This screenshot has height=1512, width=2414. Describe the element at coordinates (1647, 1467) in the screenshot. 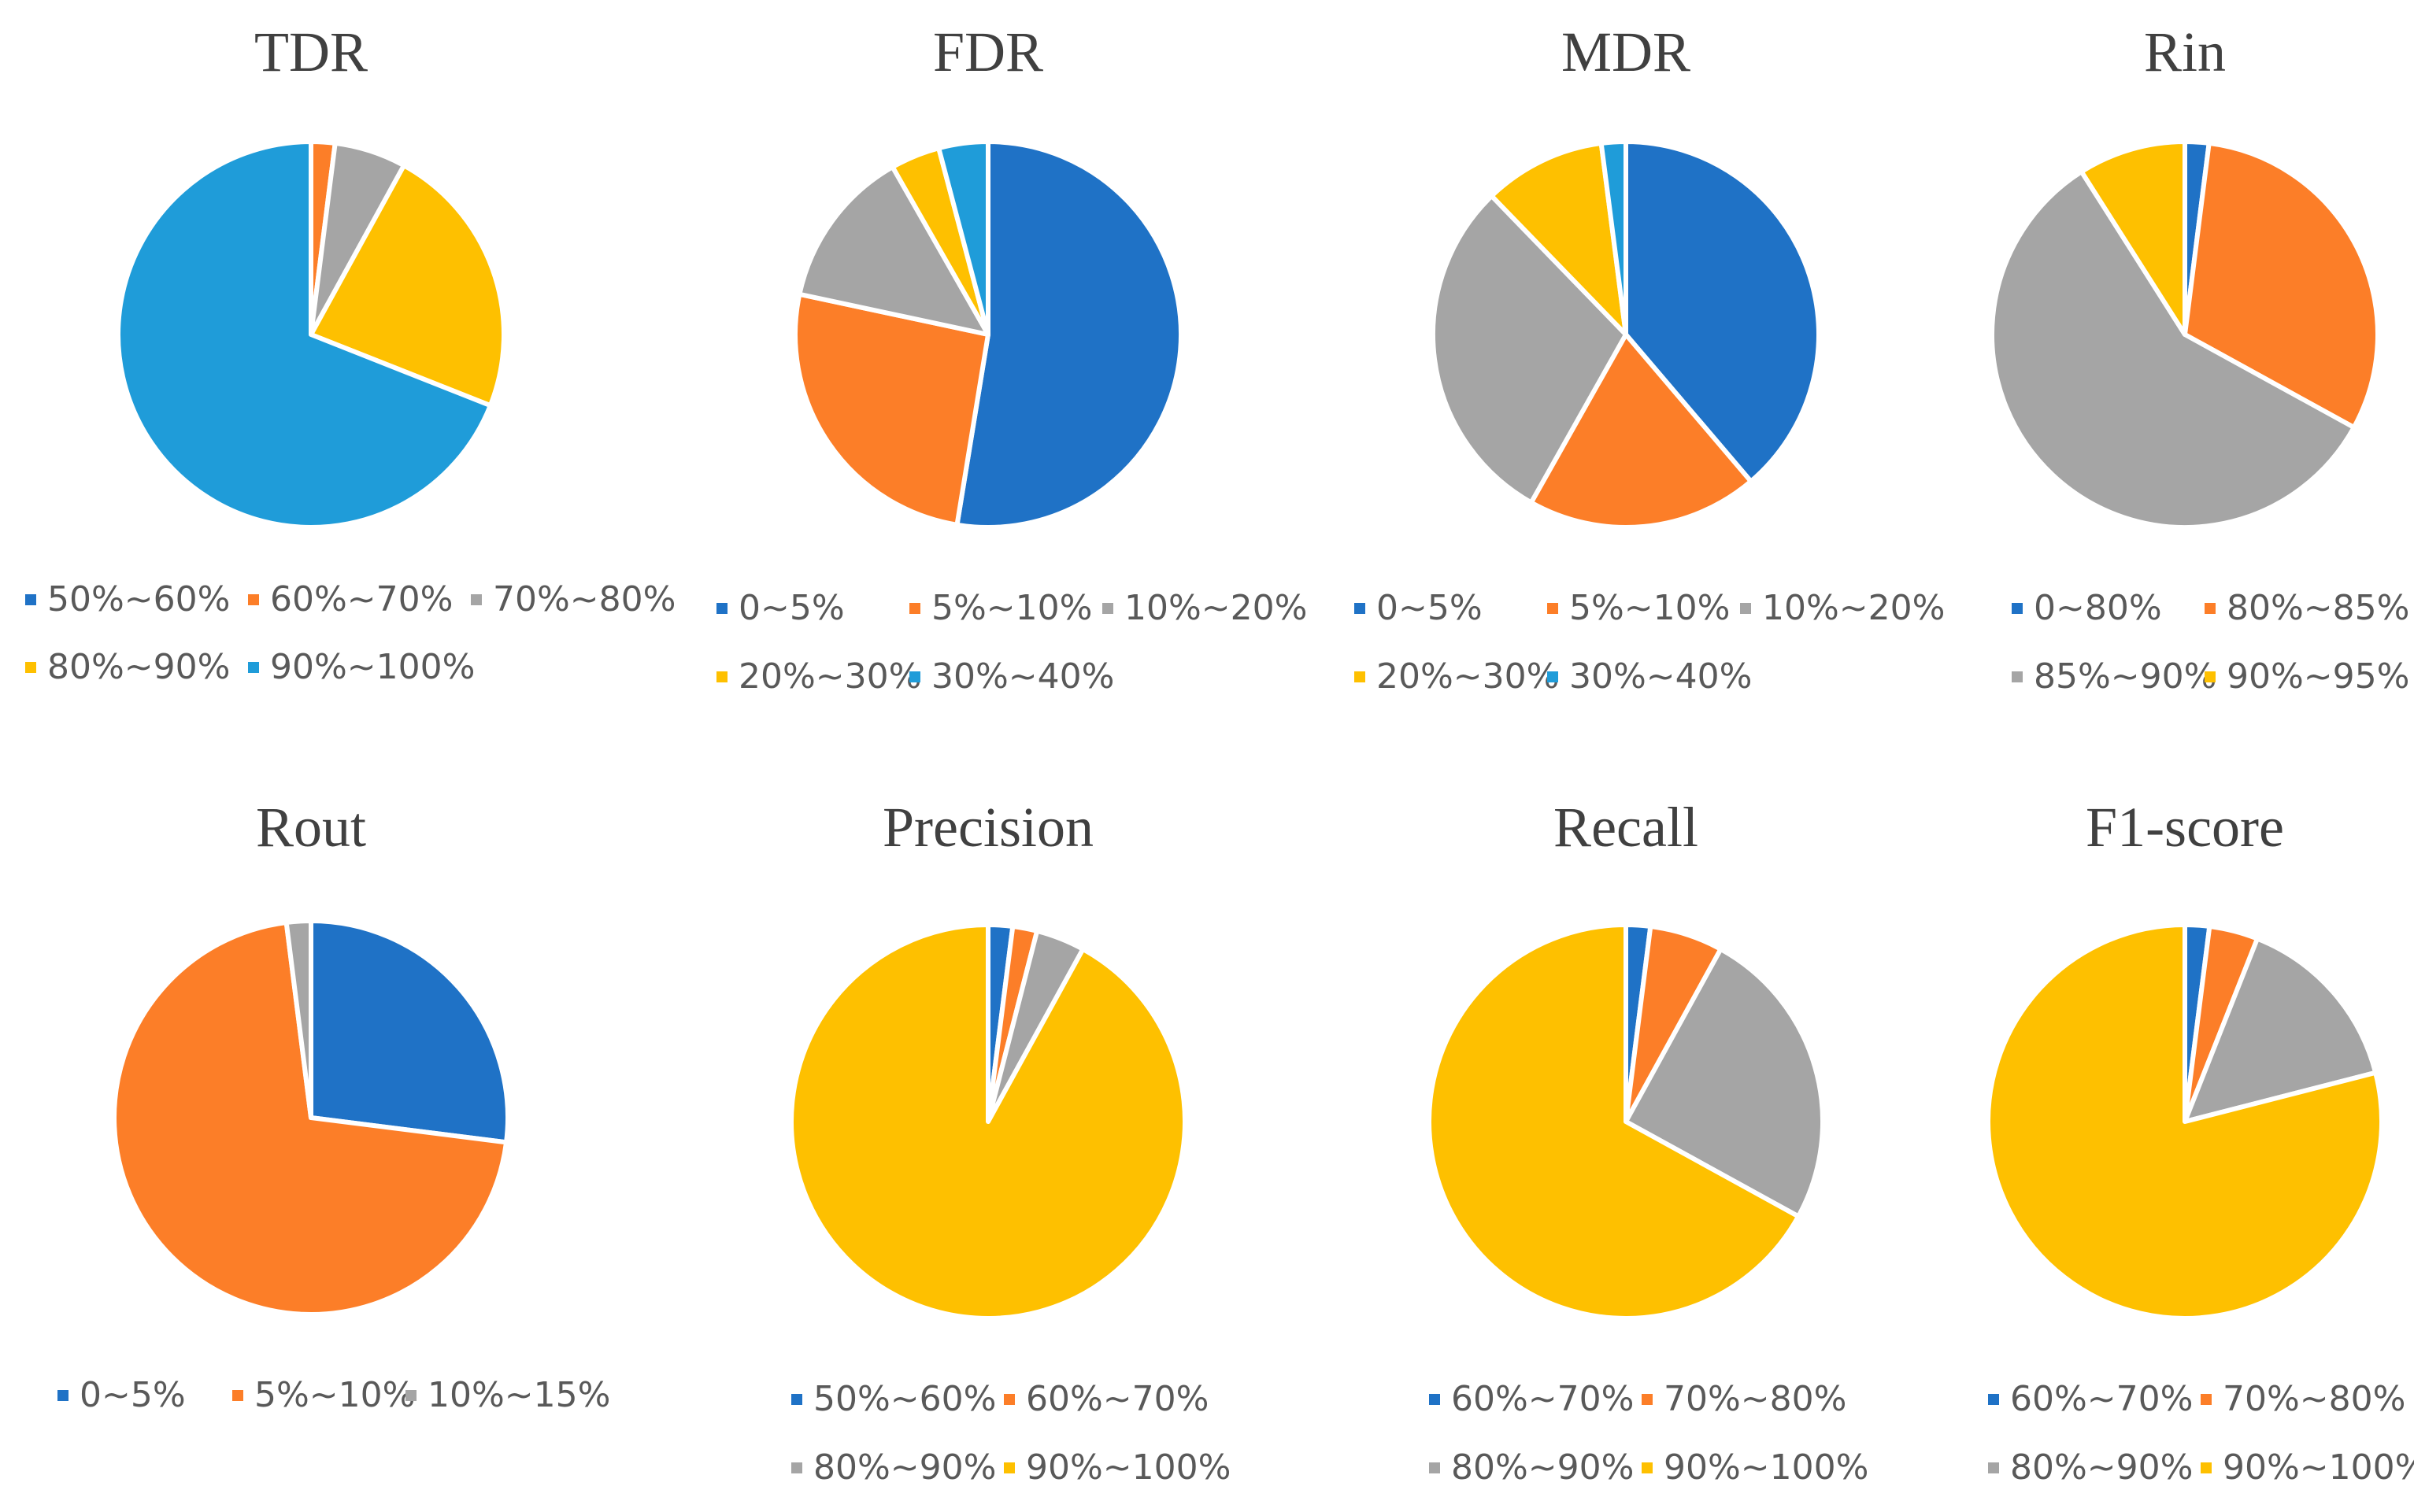

I see `legend-swatch-recall-90pct-to-100pct` at that location.